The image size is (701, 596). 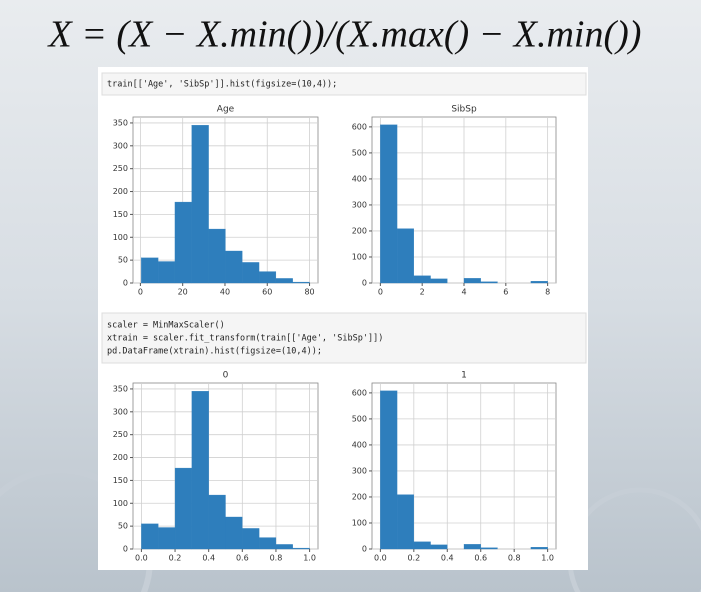 What do you see at coordinates (226, 376) in the screenshot?
I see `chart-title: 0` at bounding box center [226, 376].